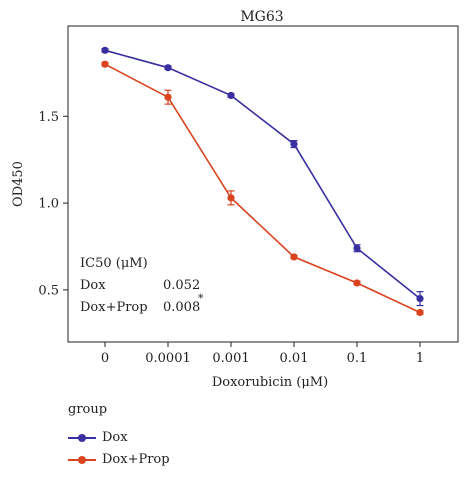 The height and width of the screenshot is (477, 474). What do you see at coordinates (230, 358) in the screenshot?
I see `x-tick-label: 0.001` at bounding box center [230, 358].